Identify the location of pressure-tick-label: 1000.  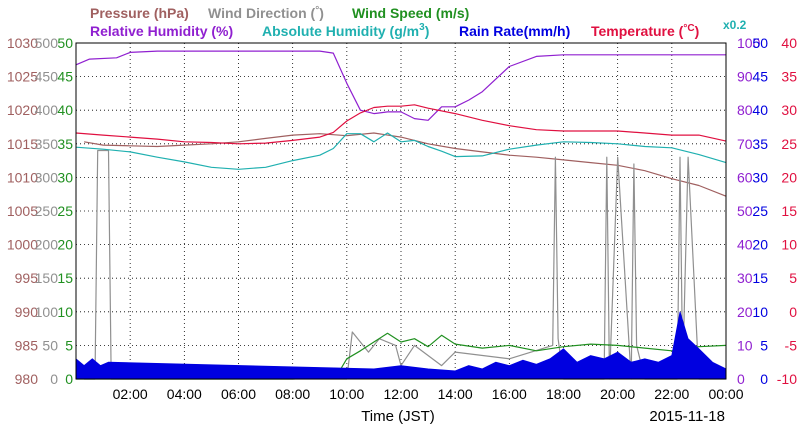
(22, 245).